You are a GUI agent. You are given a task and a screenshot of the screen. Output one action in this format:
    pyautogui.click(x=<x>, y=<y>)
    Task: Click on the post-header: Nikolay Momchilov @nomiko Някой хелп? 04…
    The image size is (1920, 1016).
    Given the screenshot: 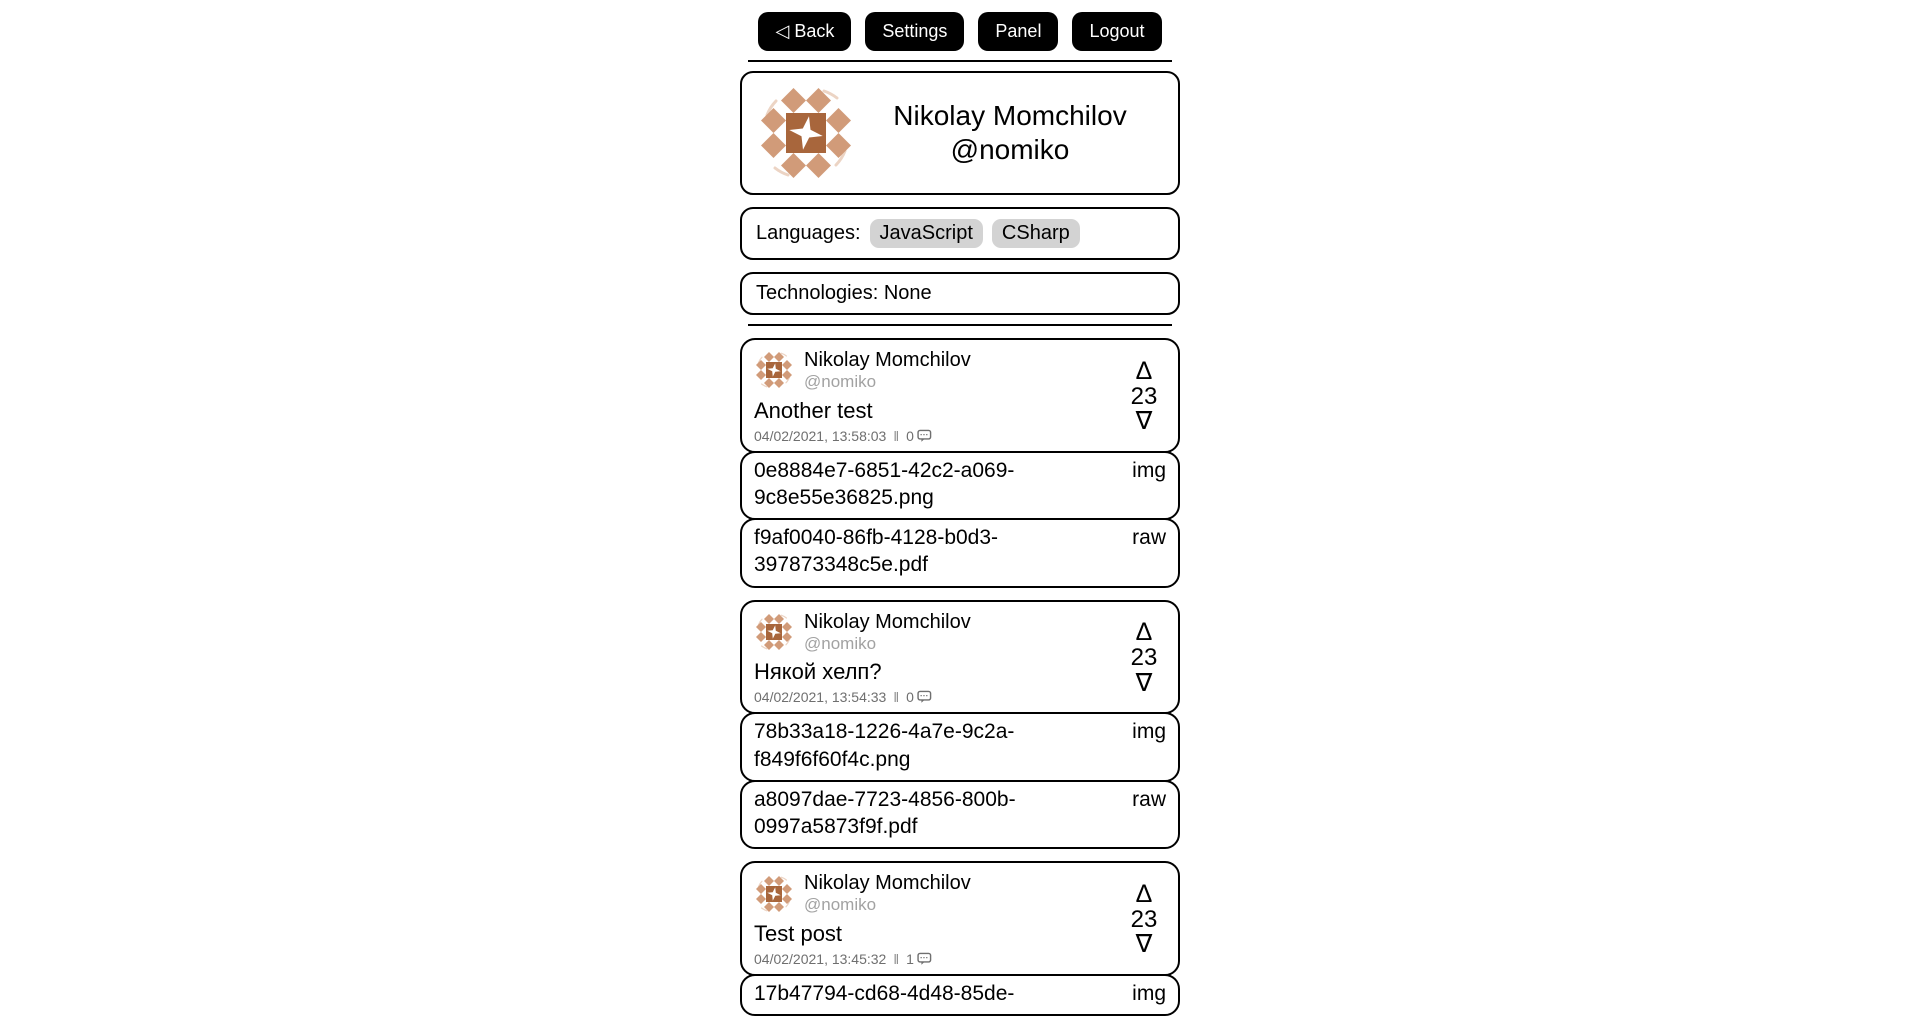 What is the action you would take?
    pyautogui.click(x=960, y=657)
    